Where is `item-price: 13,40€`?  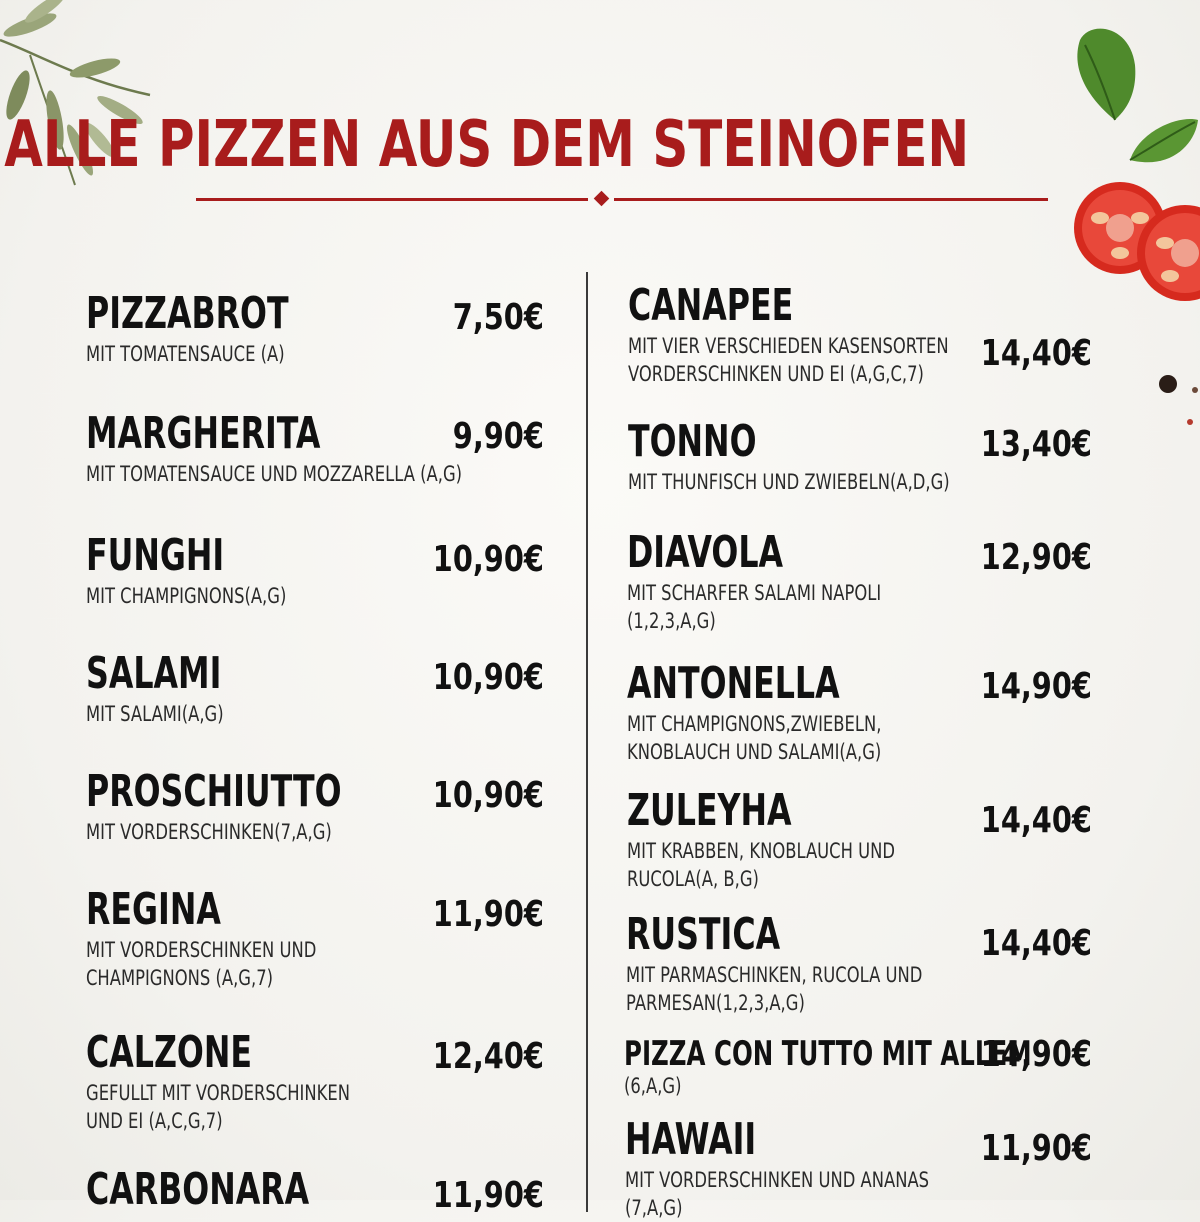 item-price: 13,40€ is located at coordinates (1036, 444).